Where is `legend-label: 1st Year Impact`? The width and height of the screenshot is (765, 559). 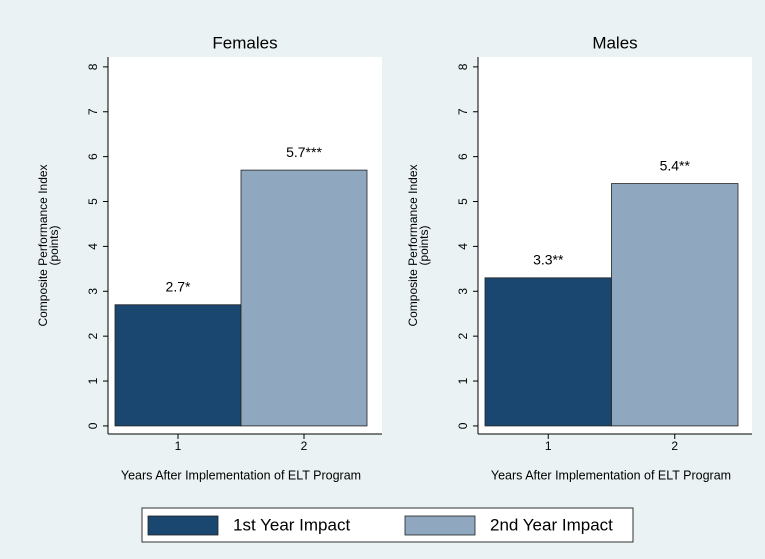 legend-label: 1st Year Impact is located at coordinates (291, 524).